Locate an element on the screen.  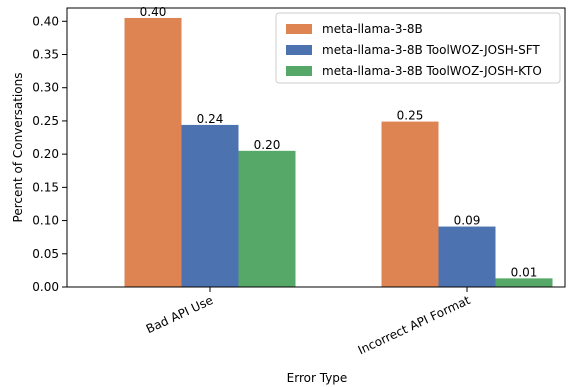
legend-label: meta-llama-3-8B ToolWOZ-JOSH-KTO is located at coordinates (432, 71).